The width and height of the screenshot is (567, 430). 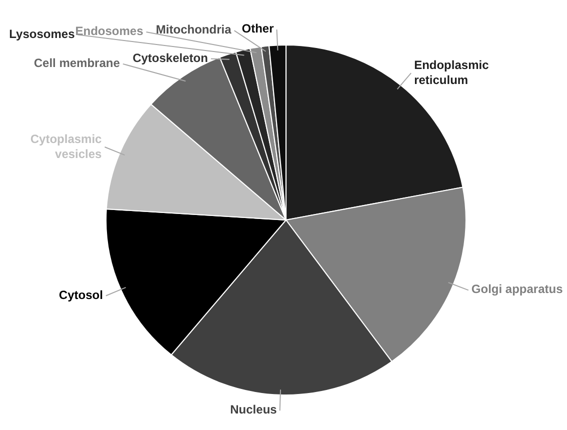 I want to click on slice-label: Cytoplasmic vesicles, so click(x=66, y=147).